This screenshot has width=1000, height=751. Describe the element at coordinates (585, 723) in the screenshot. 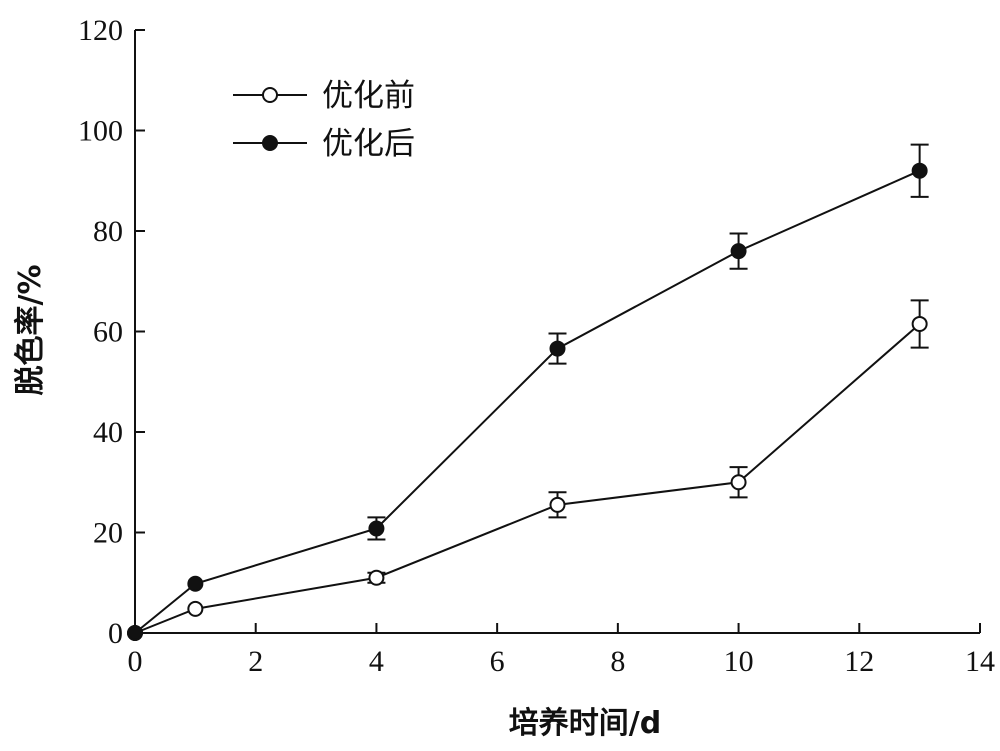

I see `x-axis-title: 培养时间/d` at that location.